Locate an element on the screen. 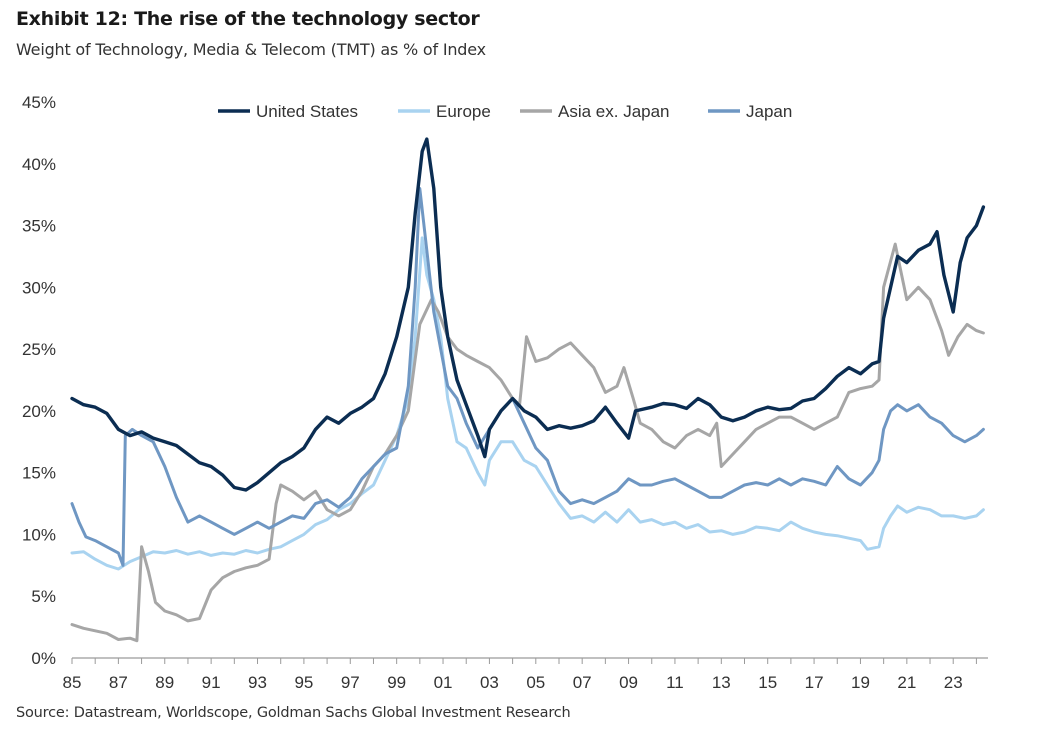 The height and width of the screenshot is (739, 1050). x-tick-label: 15 is located at coordinates (767, 682).